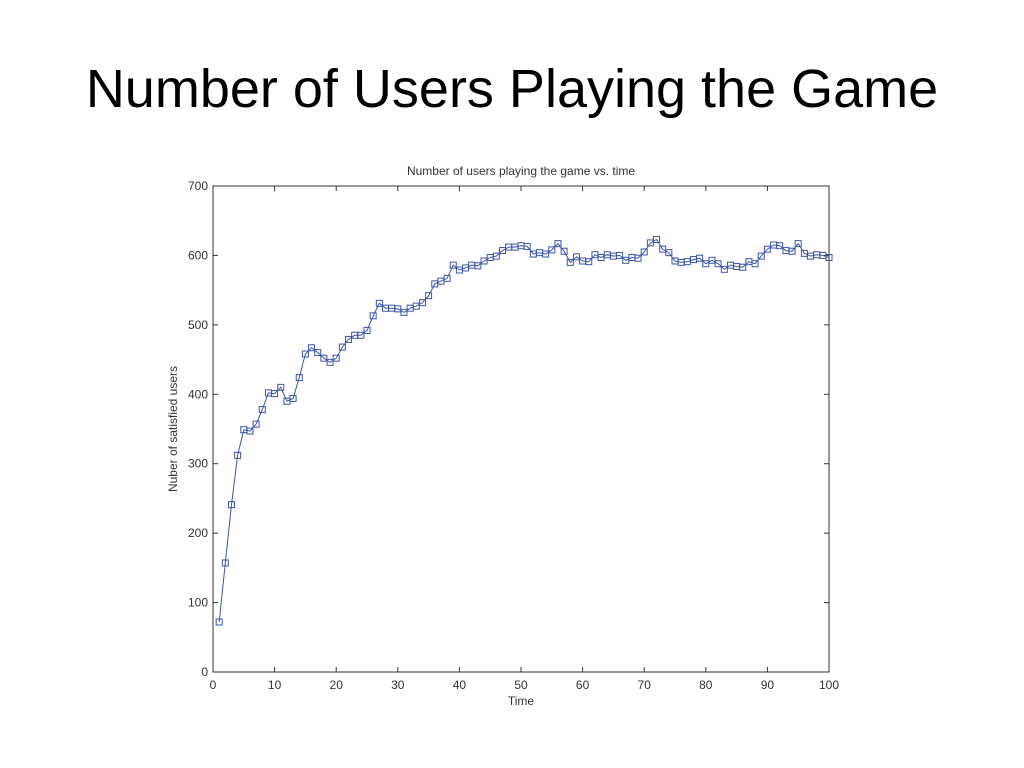  What do you see at coordinates (512, 89) in the screenshot?
I see `slide-title: Number of Users Playing the Game` at bounding box center [512, 89].